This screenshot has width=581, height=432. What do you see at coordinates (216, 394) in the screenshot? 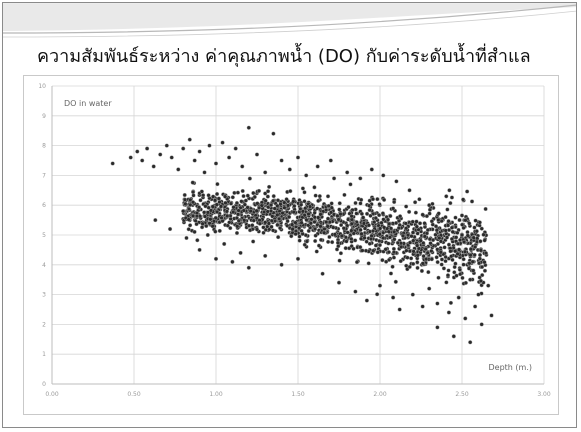
I see `x-tick-label: 1.00` at bounding box center [216, 394].